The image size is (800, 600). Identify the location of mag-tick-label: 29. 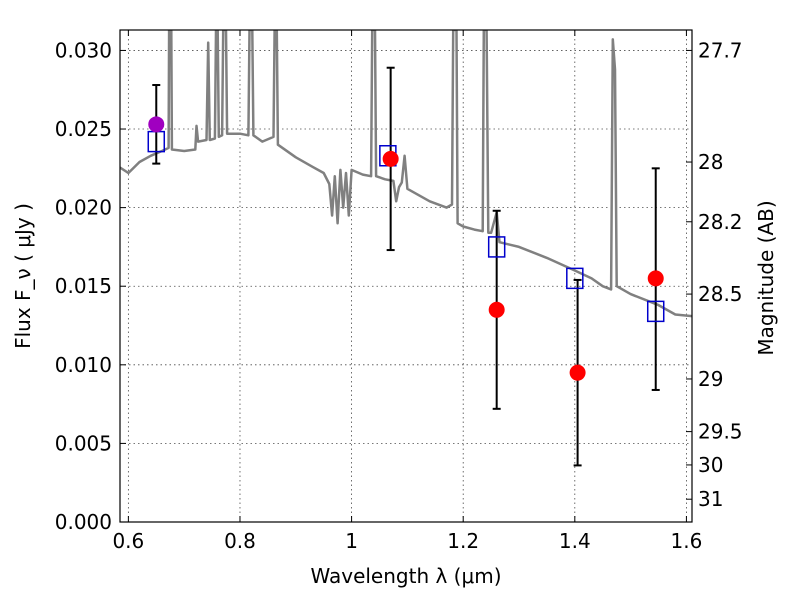
(710, 379).